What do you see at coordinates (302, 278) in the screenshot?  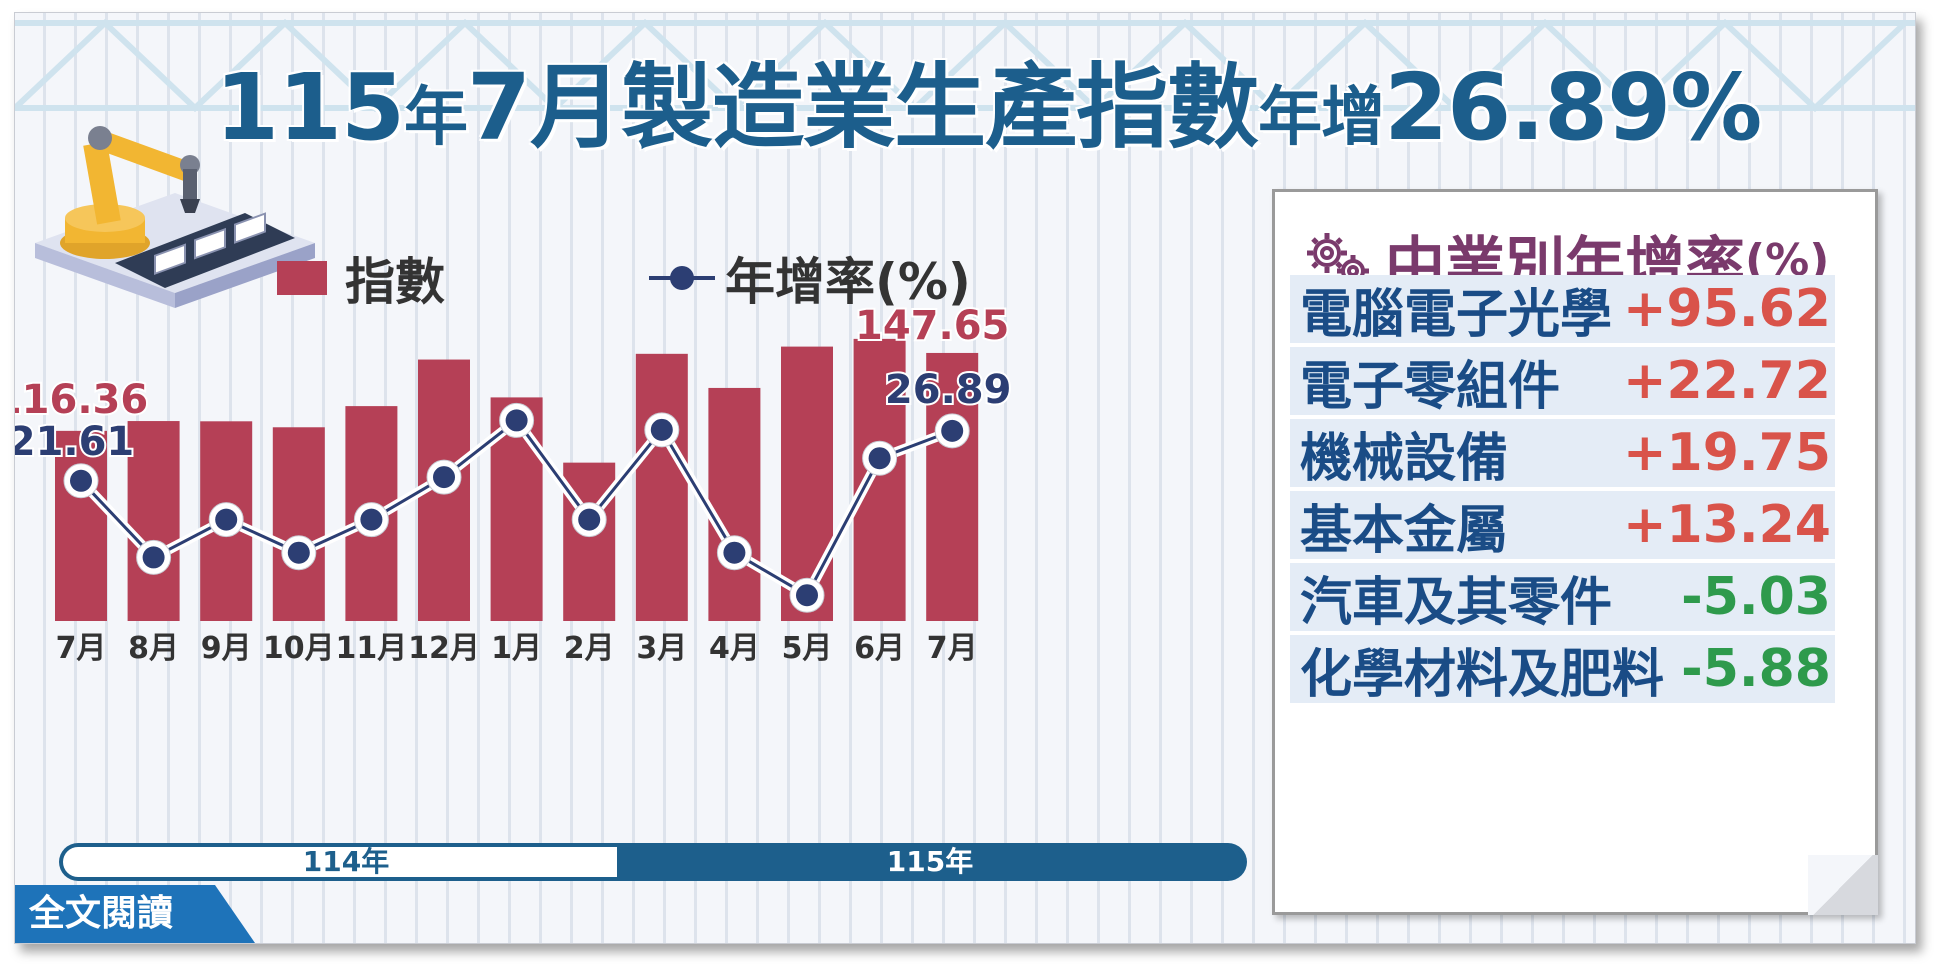 I see `legend-bar-swatch` at bounding box center [302, 278].